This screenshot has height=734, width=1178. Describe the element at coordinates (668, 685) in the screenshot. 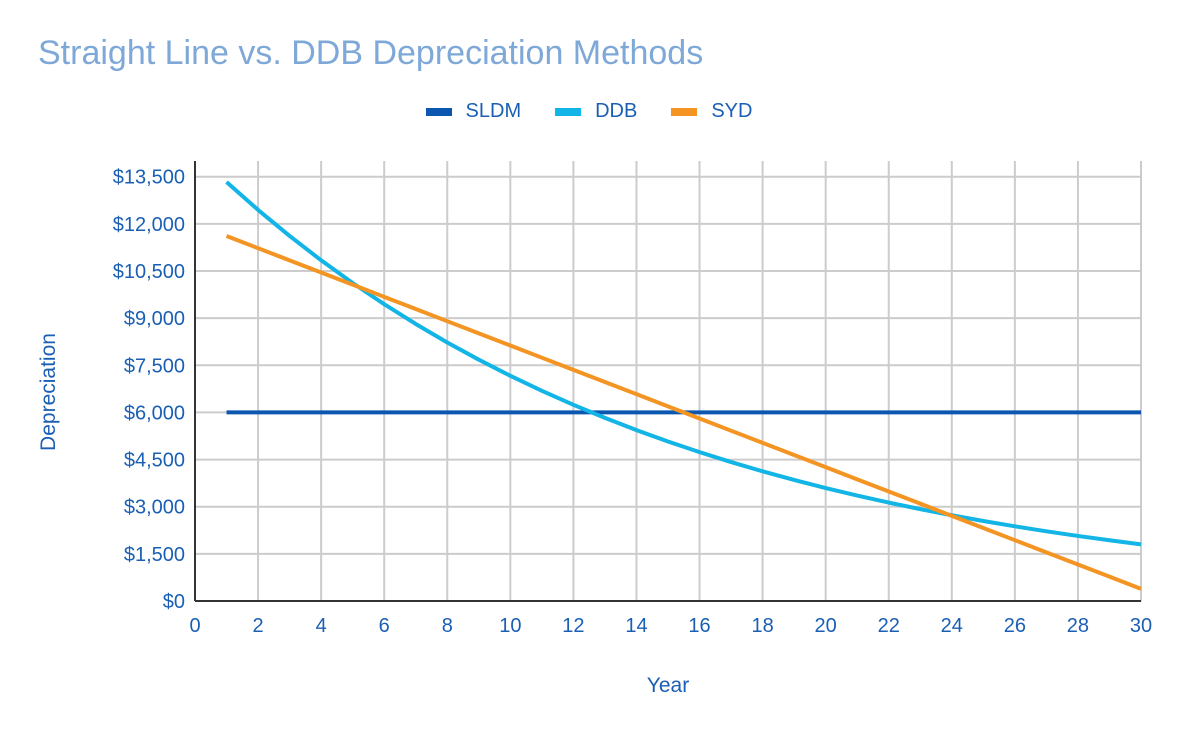

I see `x-axis-label: Year` at that location.